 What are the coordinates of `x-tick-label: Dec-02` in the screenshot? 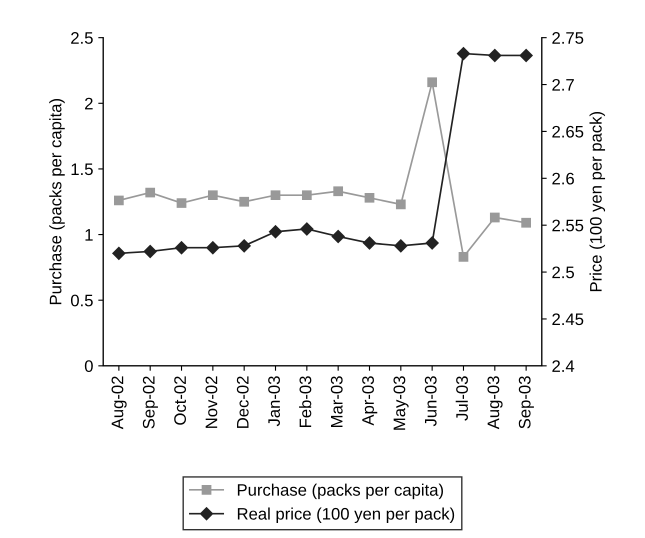 It's located at (242, 402).